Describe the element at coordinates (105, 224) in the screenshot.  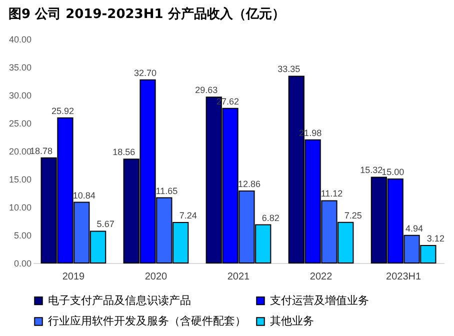
I see `data-label: 5.67` at that location.